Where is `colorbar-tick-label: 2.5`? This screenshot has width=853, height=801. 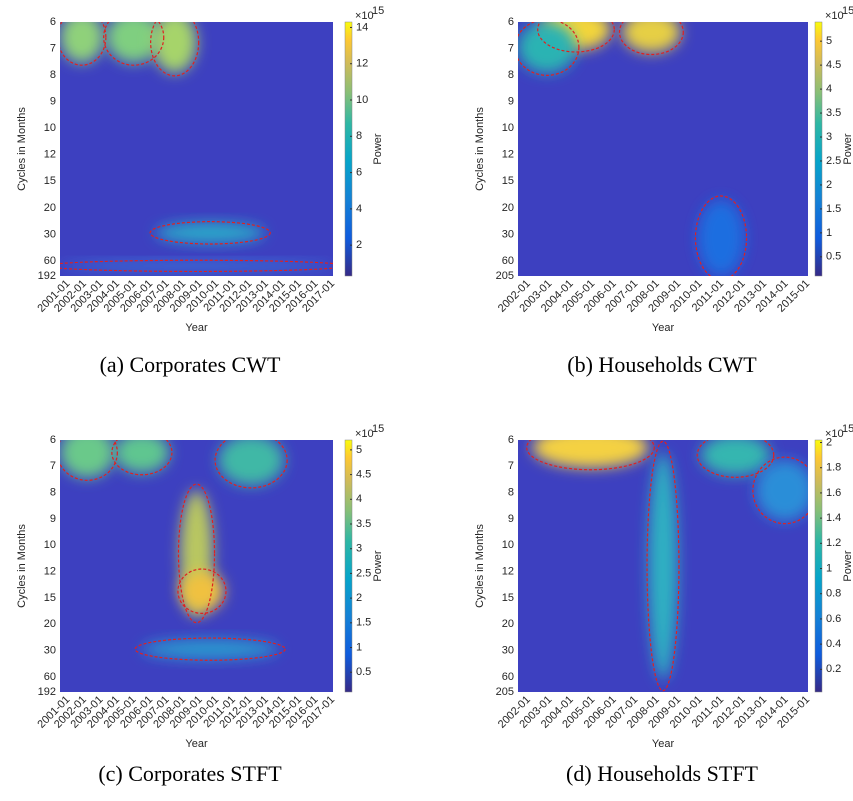
colorbar-tick-label: 2.5 is located at coordinates (363, 573).